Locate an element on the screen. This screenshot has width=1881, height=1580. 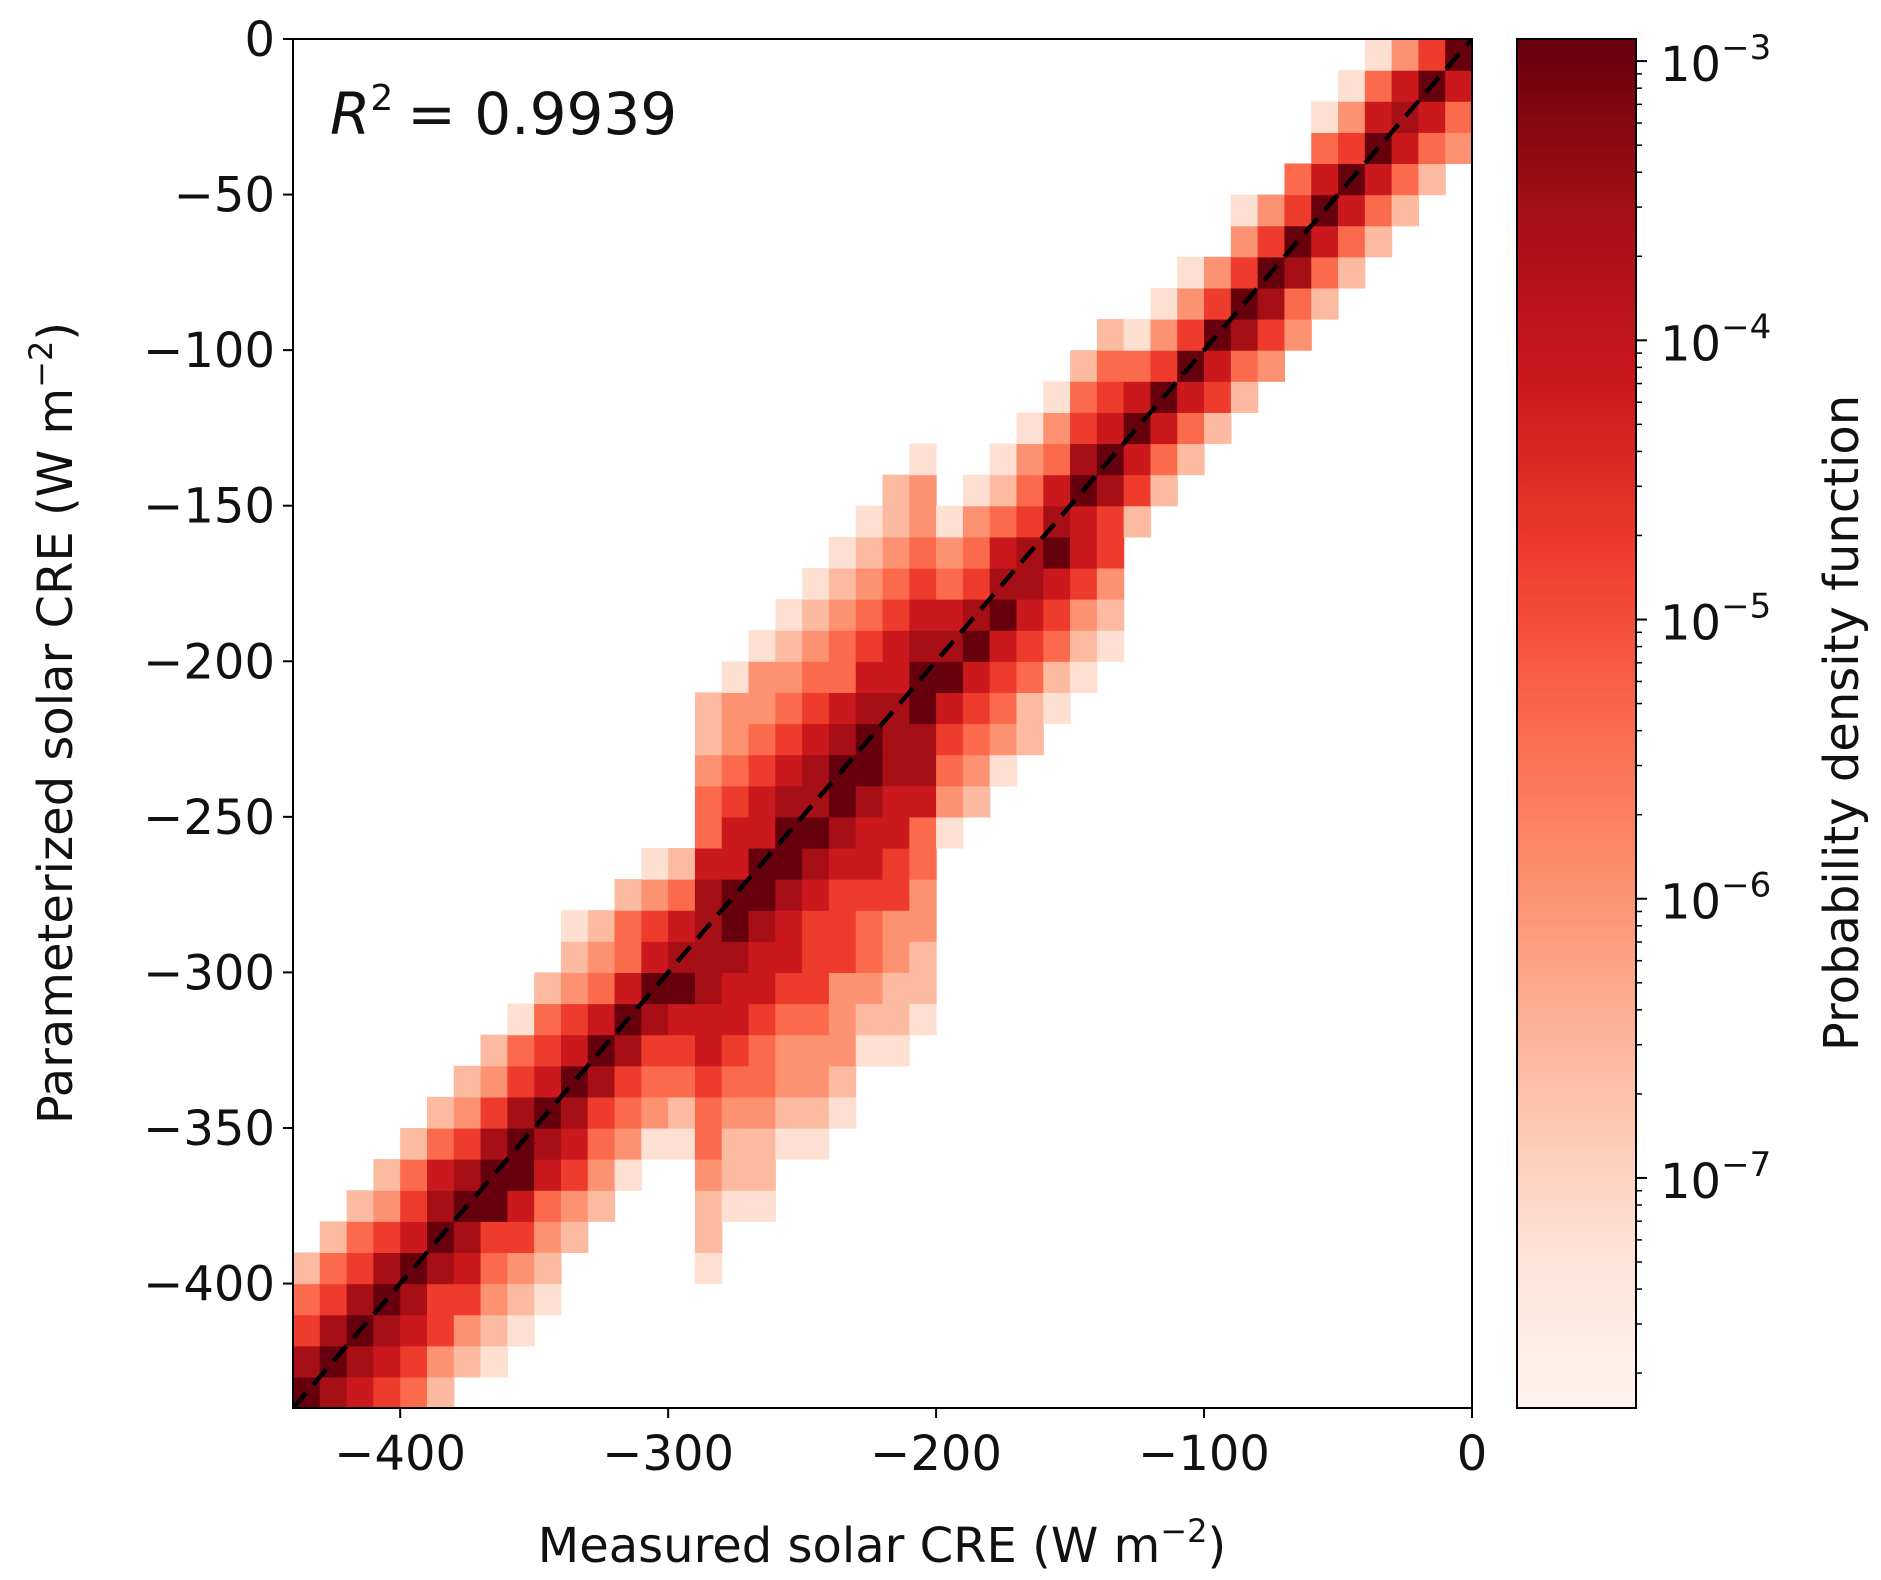
x-tick-label: −200 is located at coordinates (936, 1454).